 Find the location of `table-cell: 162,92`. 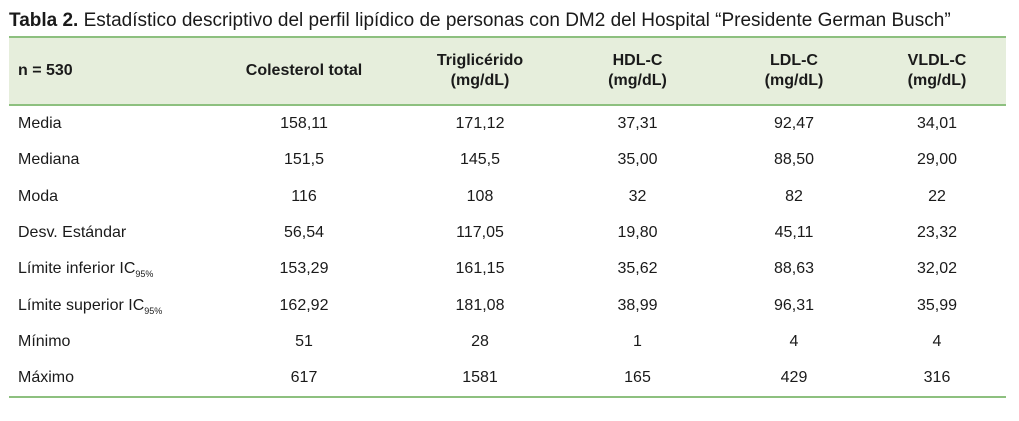

table-cell: 162,92 is located at coordinates (304, 305).